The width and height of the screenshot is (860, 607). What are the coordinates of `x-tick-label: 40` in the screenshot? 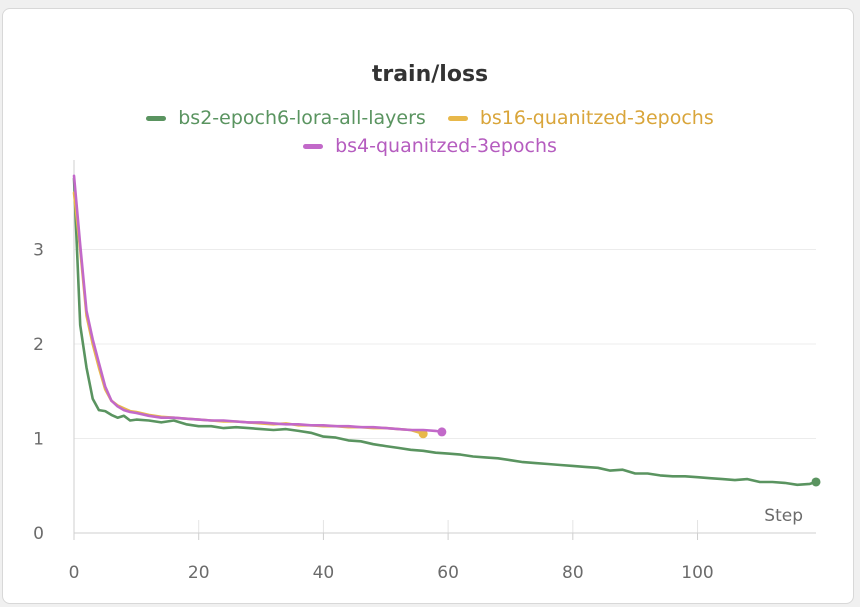 It's located at (324, 573).